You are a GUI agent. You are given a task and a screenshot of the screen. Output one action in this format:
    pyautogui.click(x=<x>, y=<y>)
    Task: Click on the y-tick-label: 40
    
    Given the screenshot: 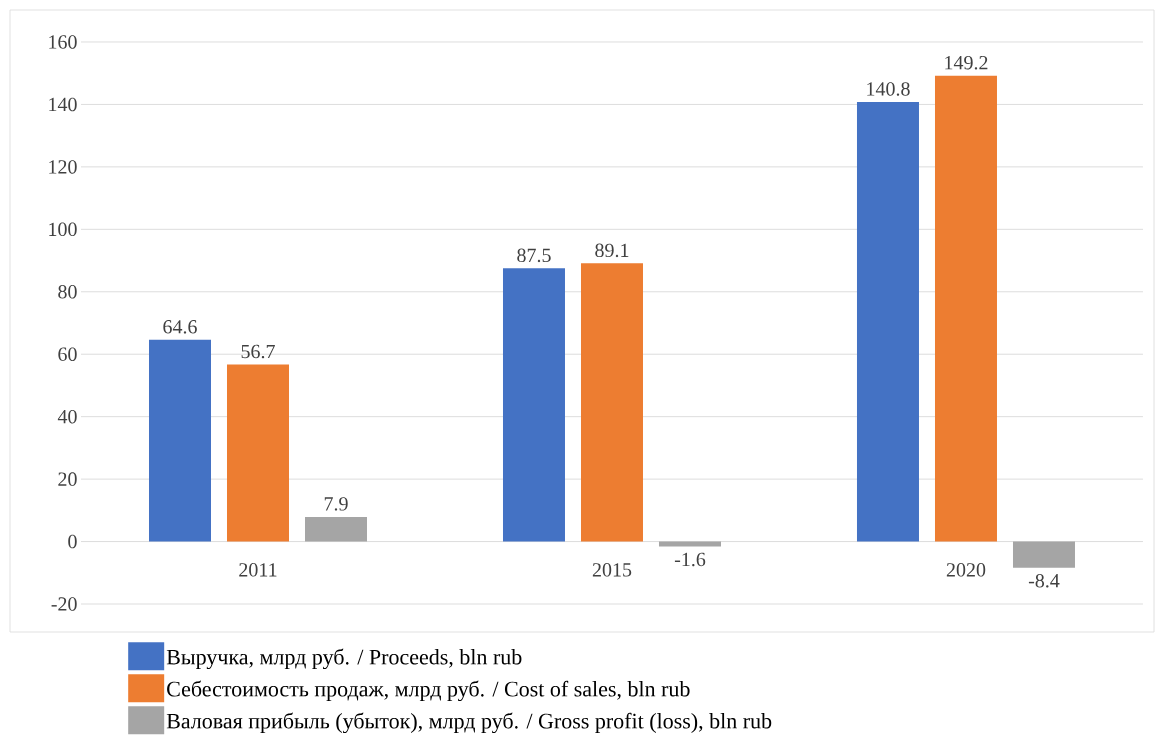 What is the action you would take?
    pyautogui.click(x=67, y=416)
    